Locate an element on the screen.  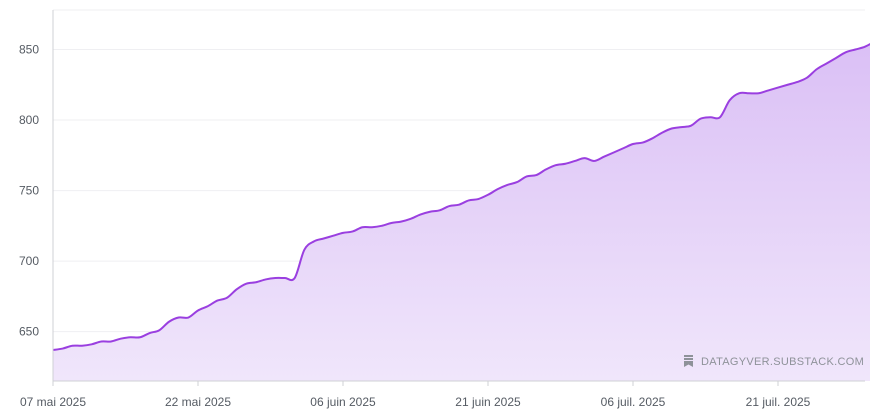
watermark: DATAGYVER.SUBSTACK.COM is located at coordinates (774, 361).